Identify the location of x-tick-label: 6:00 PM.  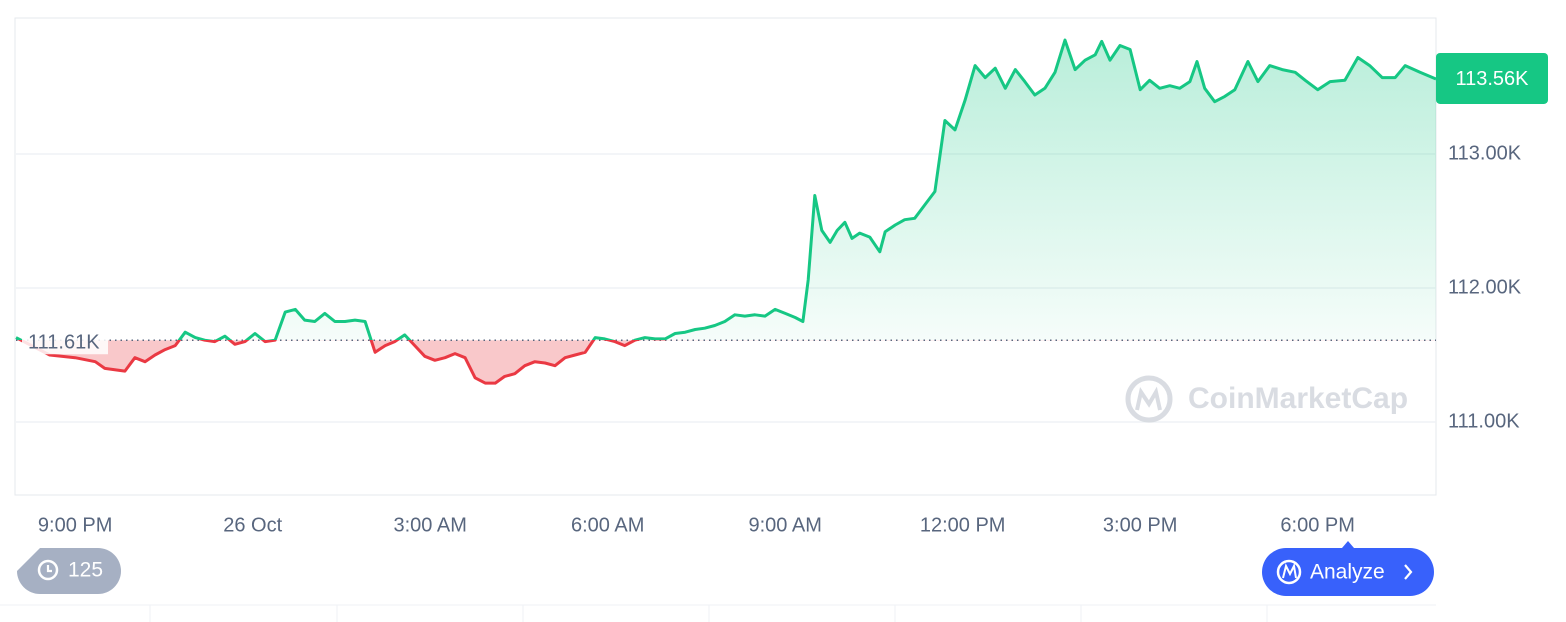
(1317, 525).